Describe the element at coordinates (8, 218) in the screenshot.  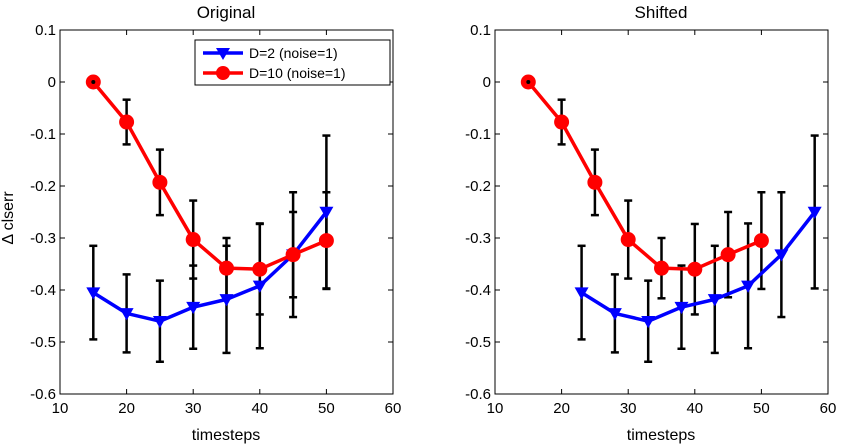
I see `y-axis-label: Δ clserr` at that location.